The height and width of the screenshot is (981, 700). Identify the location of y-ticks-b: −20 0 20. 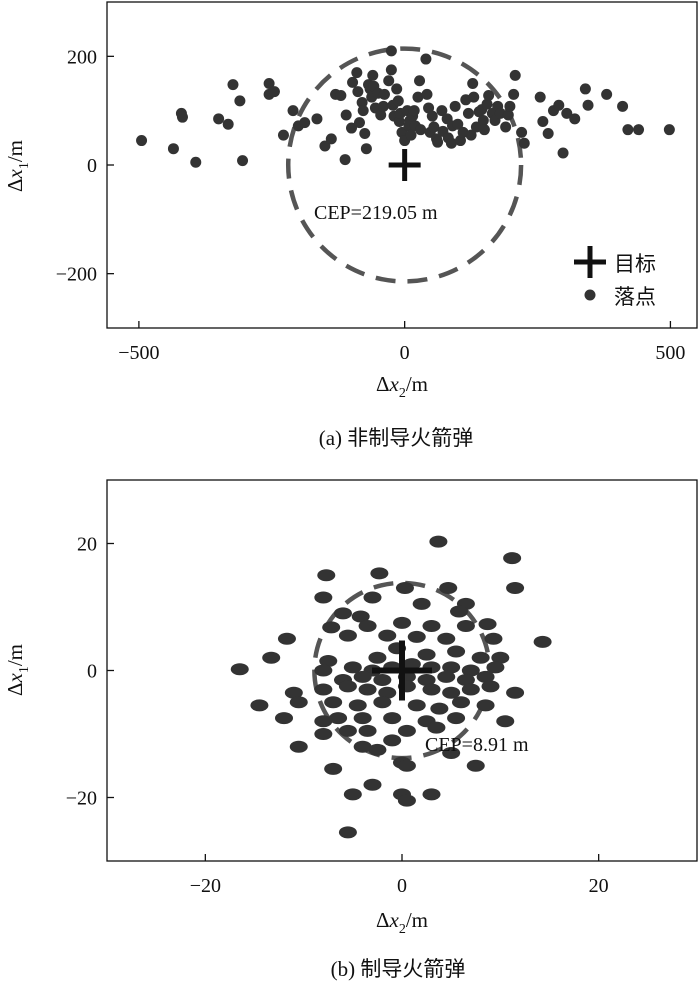
(90, 672).